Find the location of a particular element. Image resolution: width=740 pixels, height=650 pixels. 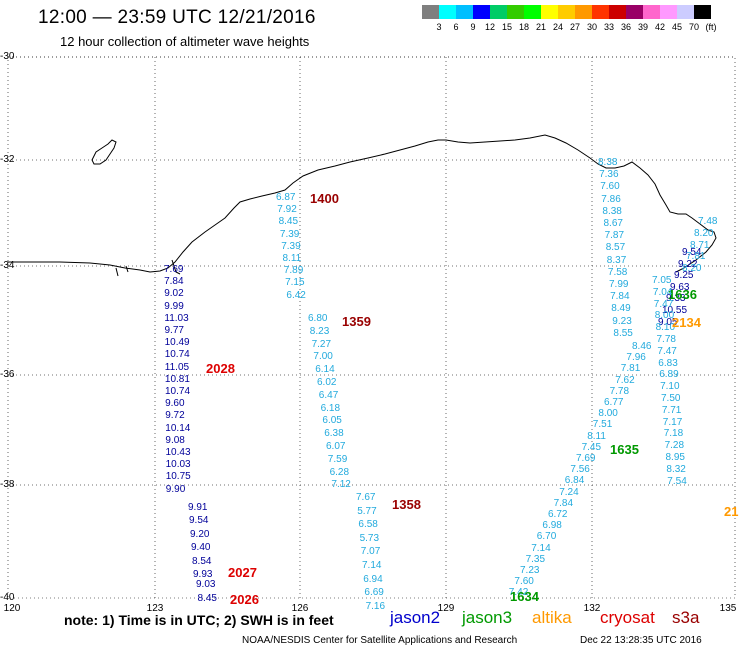

swh-value: 9.91 is located at coordinates (198, 507).